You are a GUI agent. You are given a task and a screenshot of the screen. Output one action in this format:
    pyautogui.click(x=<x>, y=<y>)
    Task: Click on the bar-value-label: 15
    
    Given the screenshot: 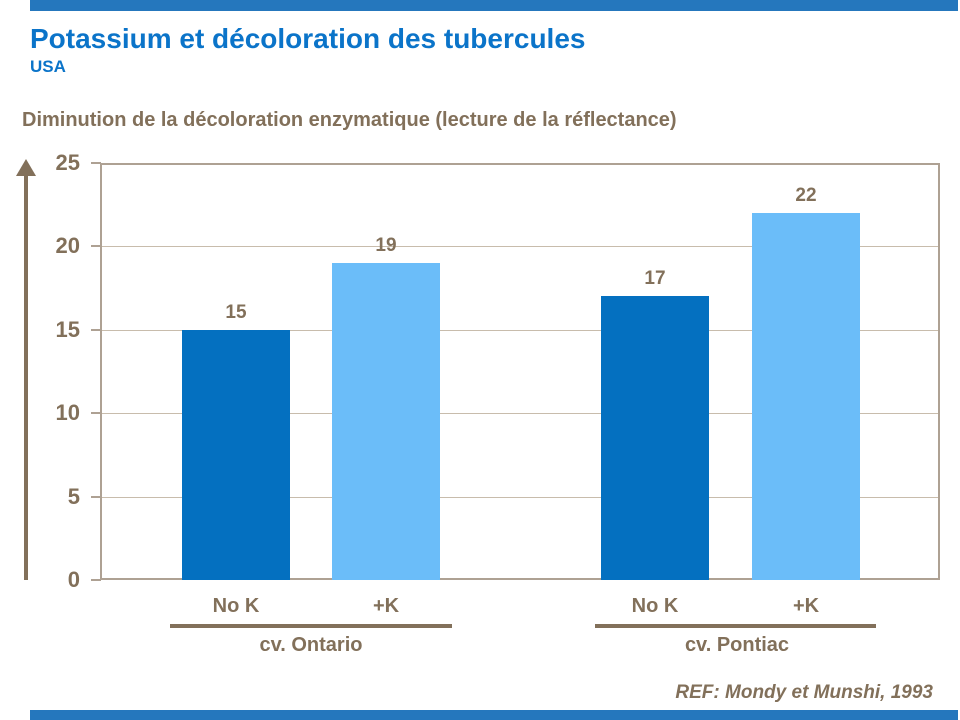 What is the action you would take?
    pyautogui.click(x=236, y=312)
    